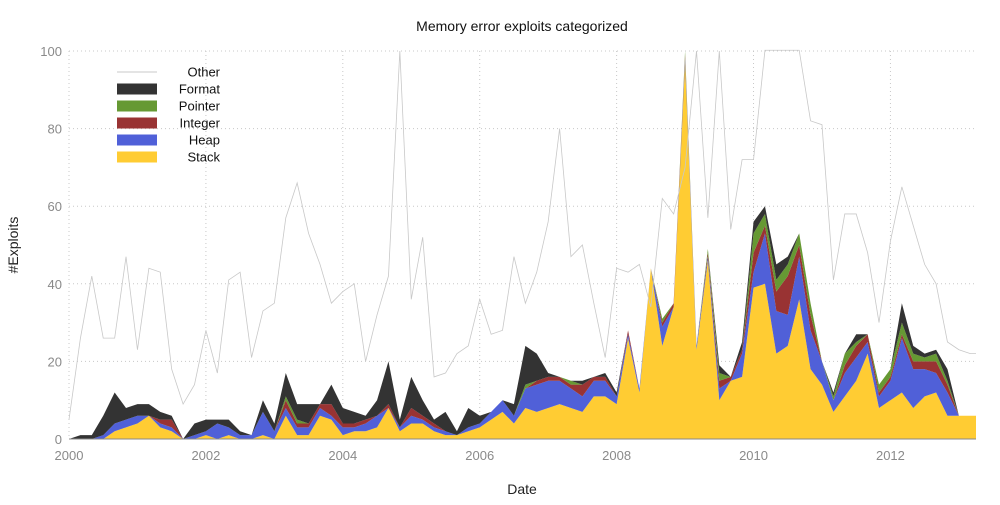 The height and width of the screenshot is (505, 1000). I want to click on legend-label-format: Format, so click(200, 89).